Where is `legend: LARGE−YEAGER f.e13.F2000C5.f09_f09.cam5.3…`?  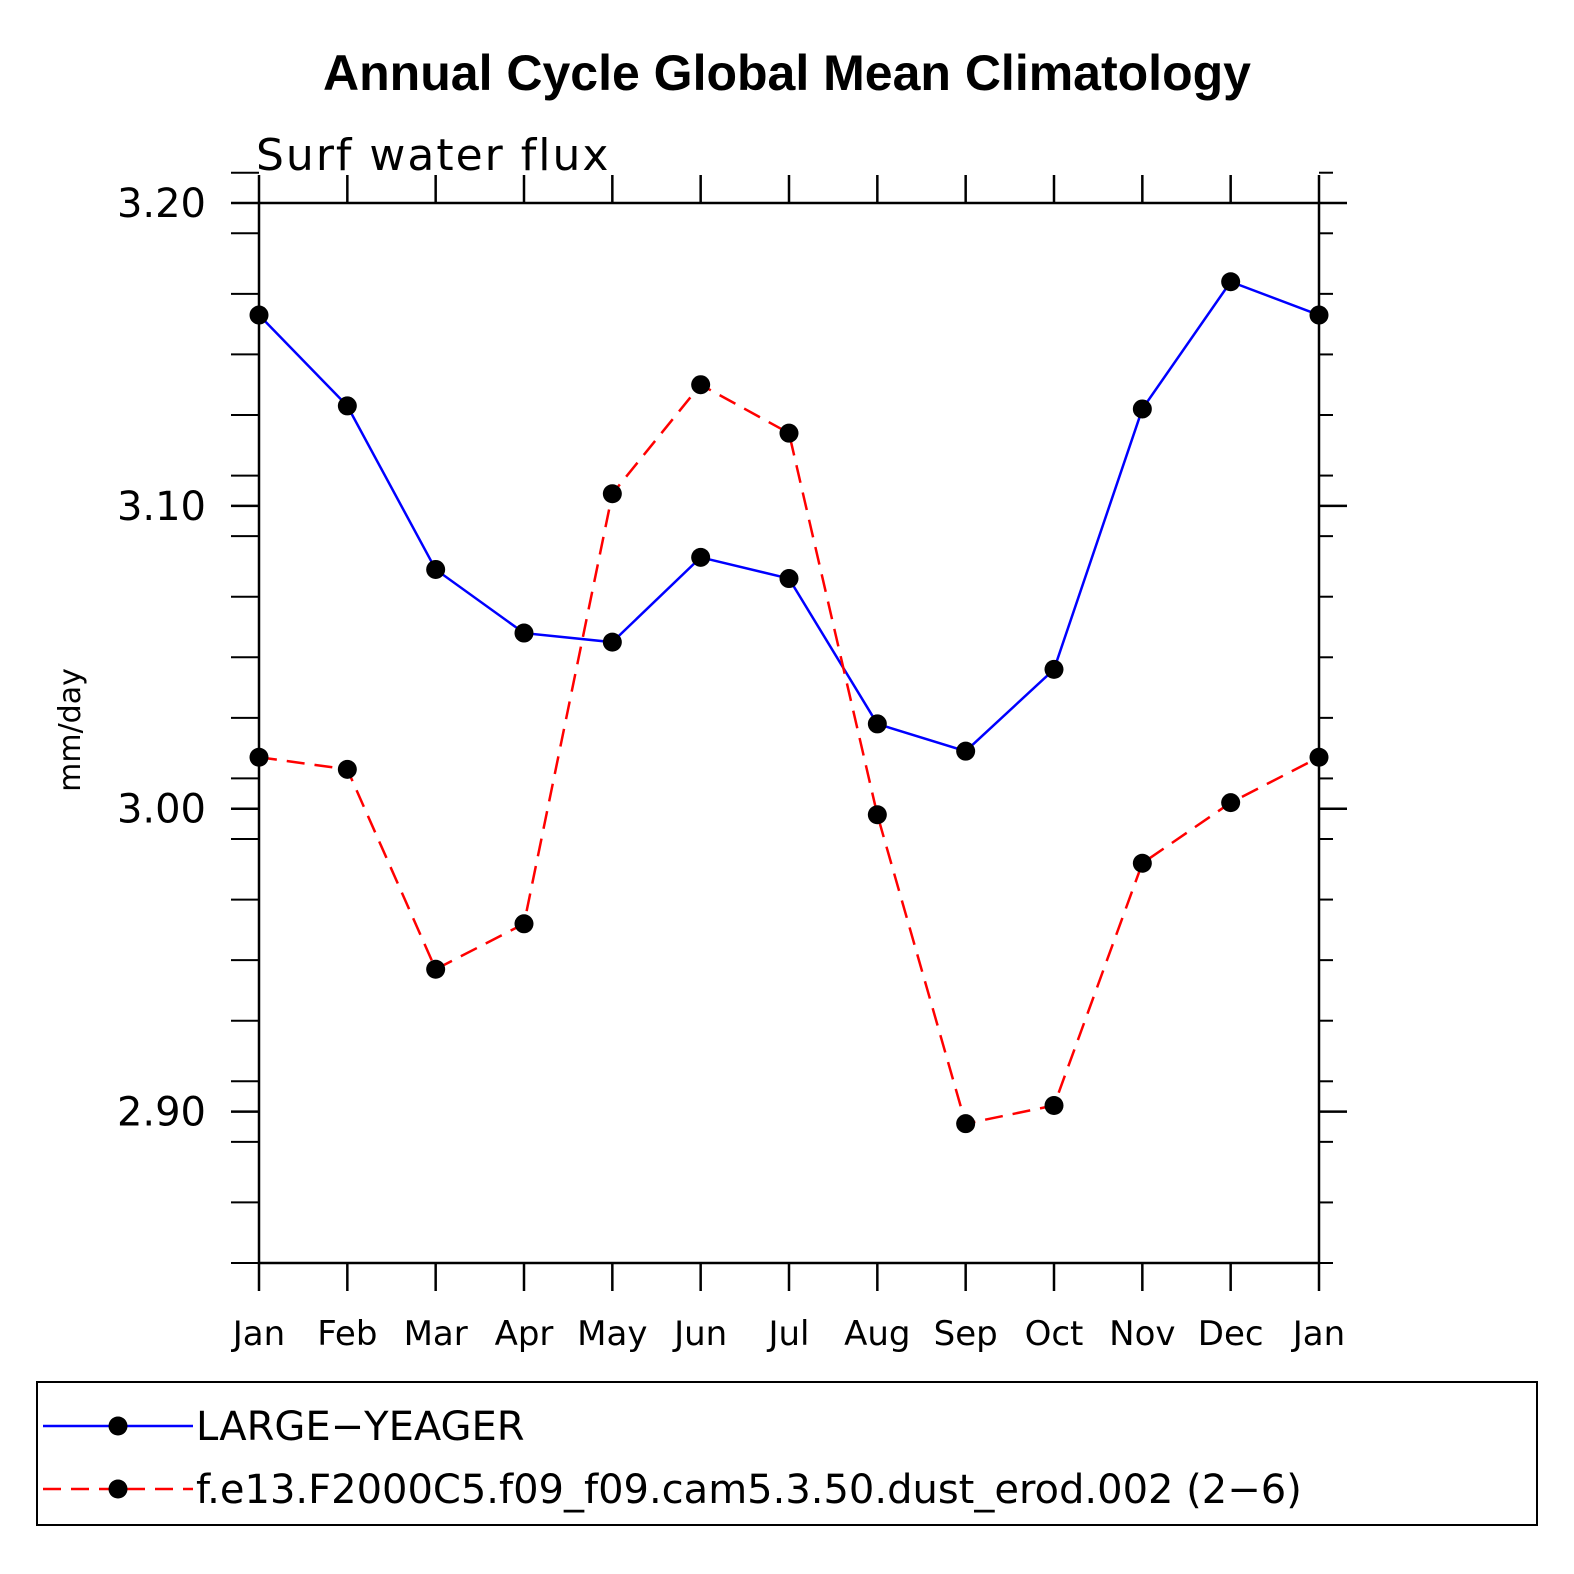 legend: LARGE−YEAGER f.e13.F2000C5.f09_f09.cam5.3… is located at coordinates (787, 1453).